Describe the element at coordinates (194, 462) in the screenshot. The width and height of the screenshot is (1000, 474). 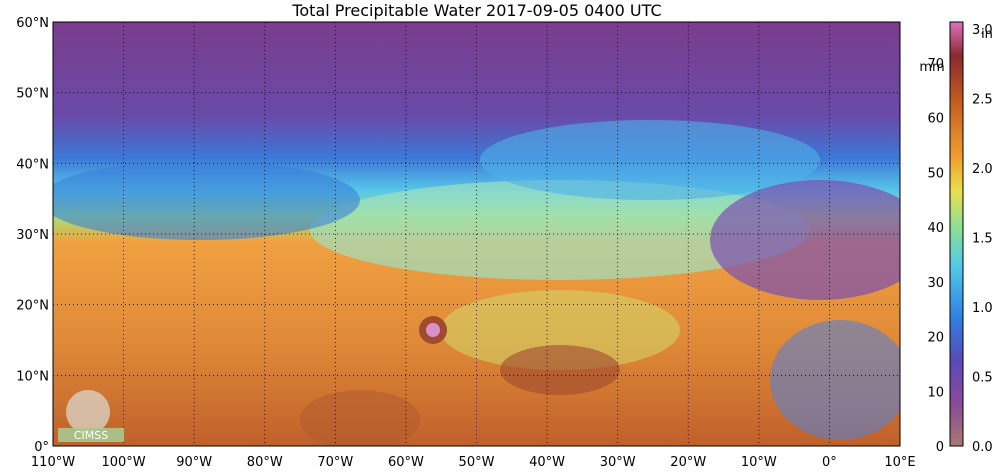
I see `lon-label: 90°W` at that location.